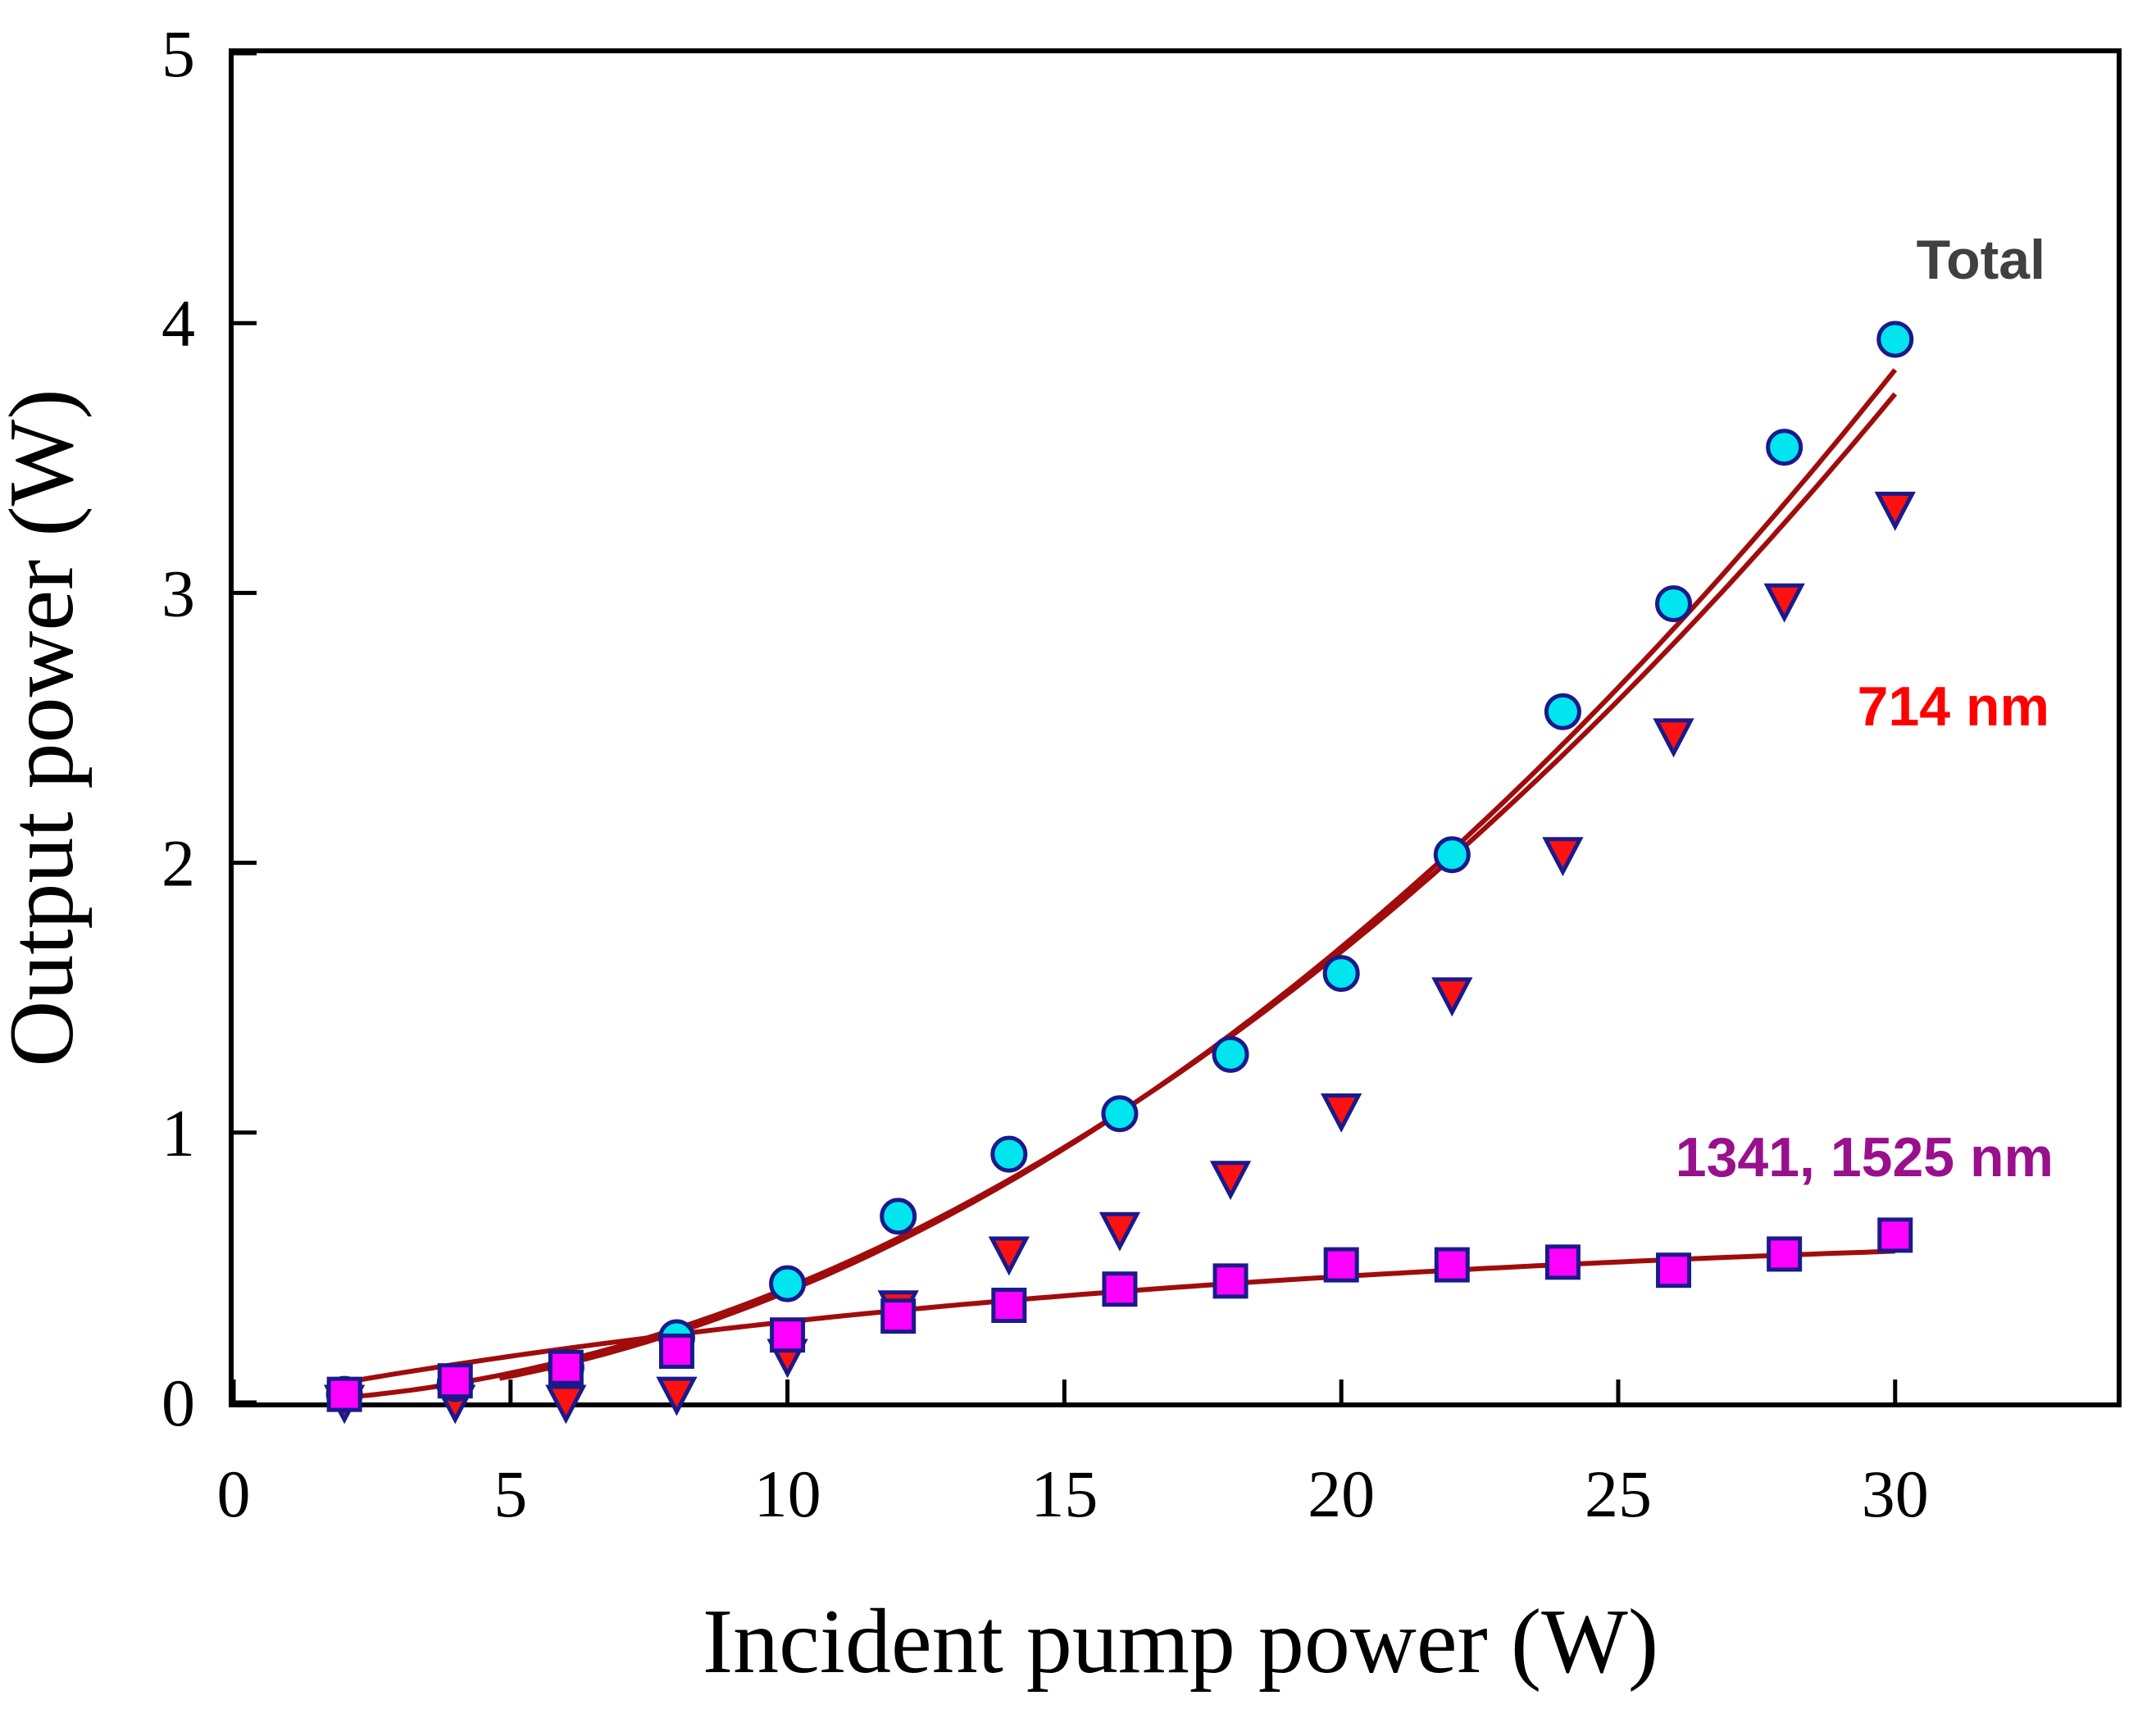 The width and height of the screenshot is (2156, 1709). I want to click on series-label-3: 1341, 1525 nm, so click(1865, 1157).